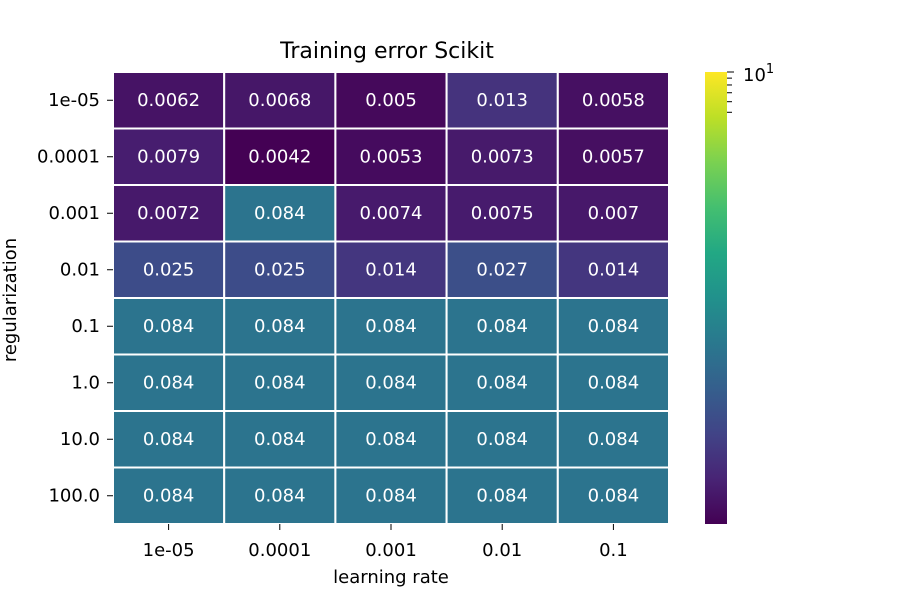 This screenshot has height=604, width=900. What do you see at coordinates (80, 439) in the screenshot?
I see `y-tick-label: 10.0` at bounding box center [80, 439].